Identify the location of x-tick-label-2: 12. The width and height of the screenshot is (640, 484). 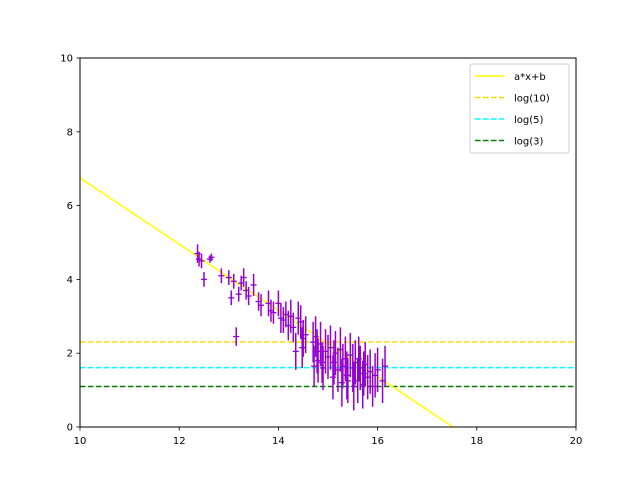
(179, 441).